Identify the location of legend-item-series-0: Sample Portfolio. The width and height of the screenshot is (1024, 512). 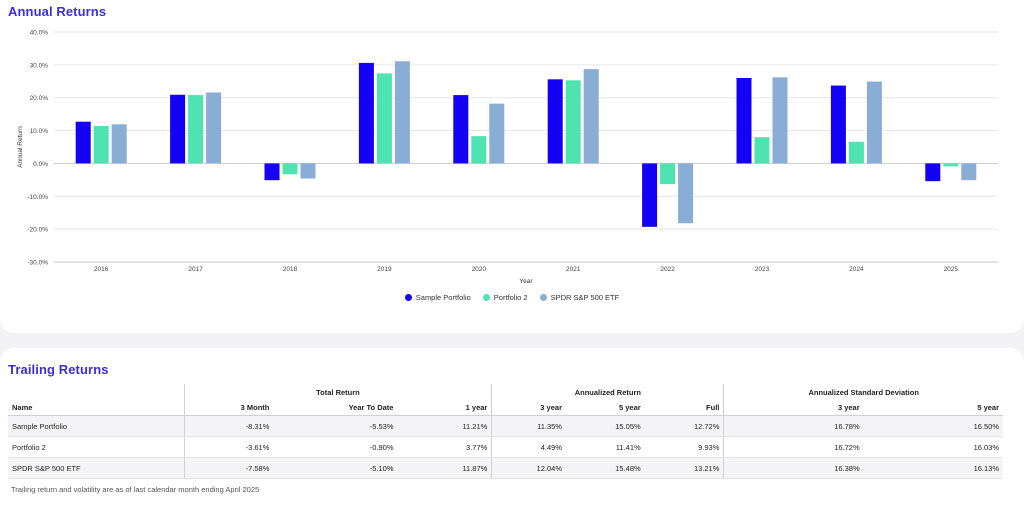
(437, 297).